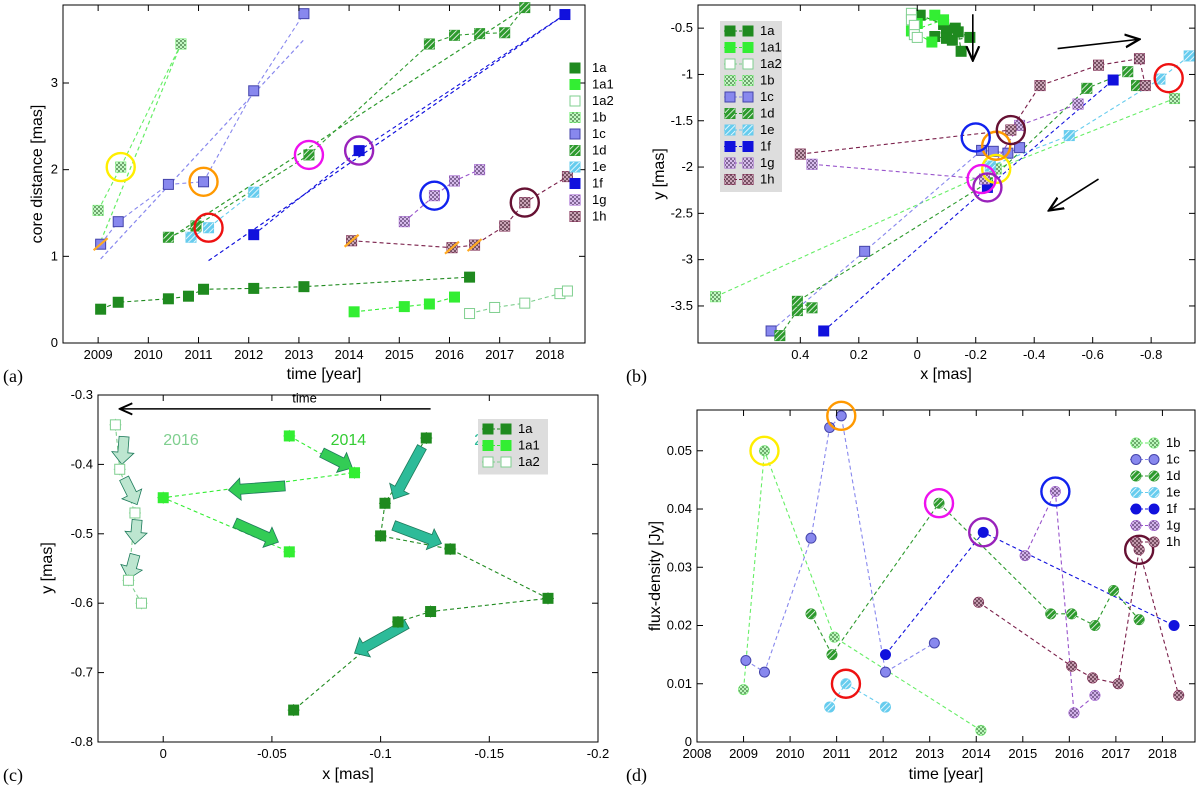 The image size is (1200, 794). What do you see at coordinates (929, 753) in the screenshot?
I see `x-tick-label: 2013` at bounding box center [929, 753].